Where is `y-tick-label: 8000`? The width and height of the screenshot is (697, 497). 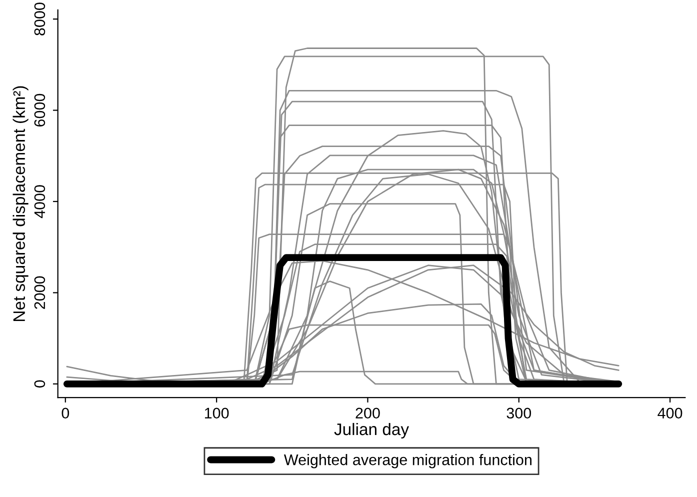
y-tick-label: 8000 is located at coordinates (40, 19).